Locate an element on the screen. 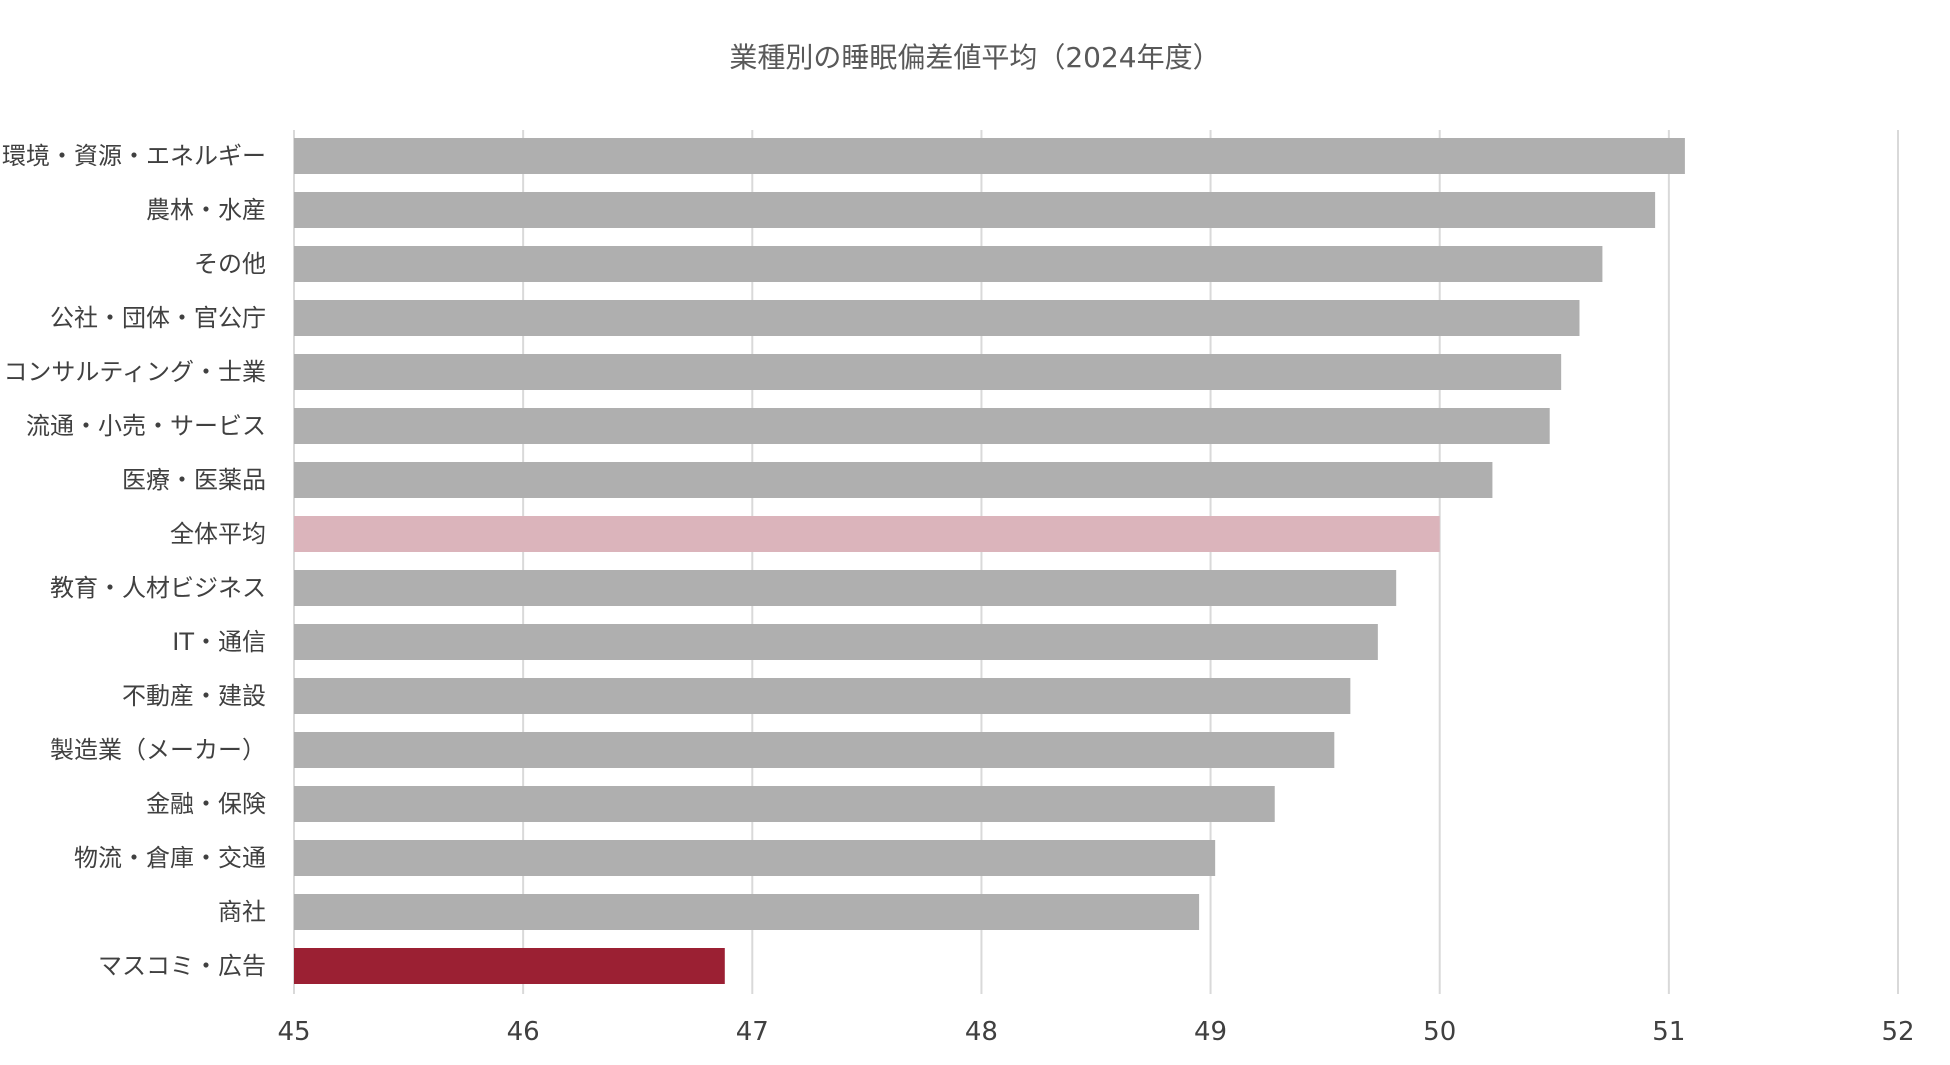 The height and width of the screenshot is (1065, 1950). category-label-13: 物流・倉庫・交通 is located at coordinates (170, 858).